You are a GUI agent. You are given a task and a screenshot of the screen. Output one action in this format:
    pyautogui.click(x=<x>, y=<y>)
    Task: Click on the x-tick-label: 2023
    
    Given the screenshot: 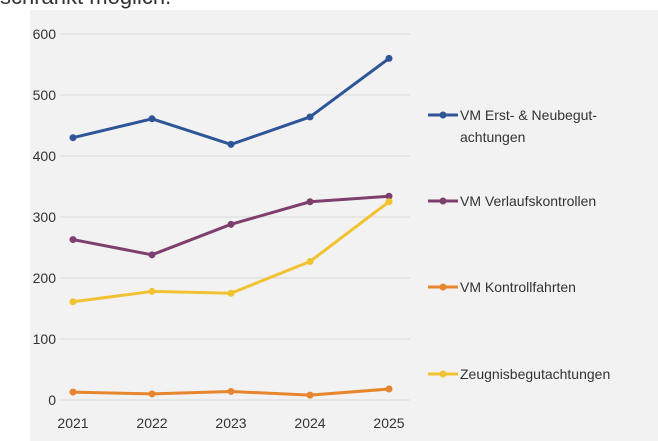 What is the action you would take?
    pyautogui.click(x=230, y=423)
    